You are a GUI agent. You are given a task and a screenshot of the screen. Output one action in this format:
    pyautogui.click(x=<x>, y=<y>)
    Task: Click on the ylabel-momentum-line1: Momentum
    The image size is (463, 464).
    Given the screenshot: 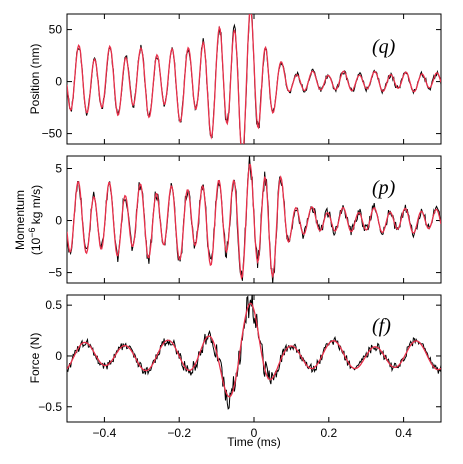 What is the action you would take?
    pyautogui.click(x=20, y=220)
    